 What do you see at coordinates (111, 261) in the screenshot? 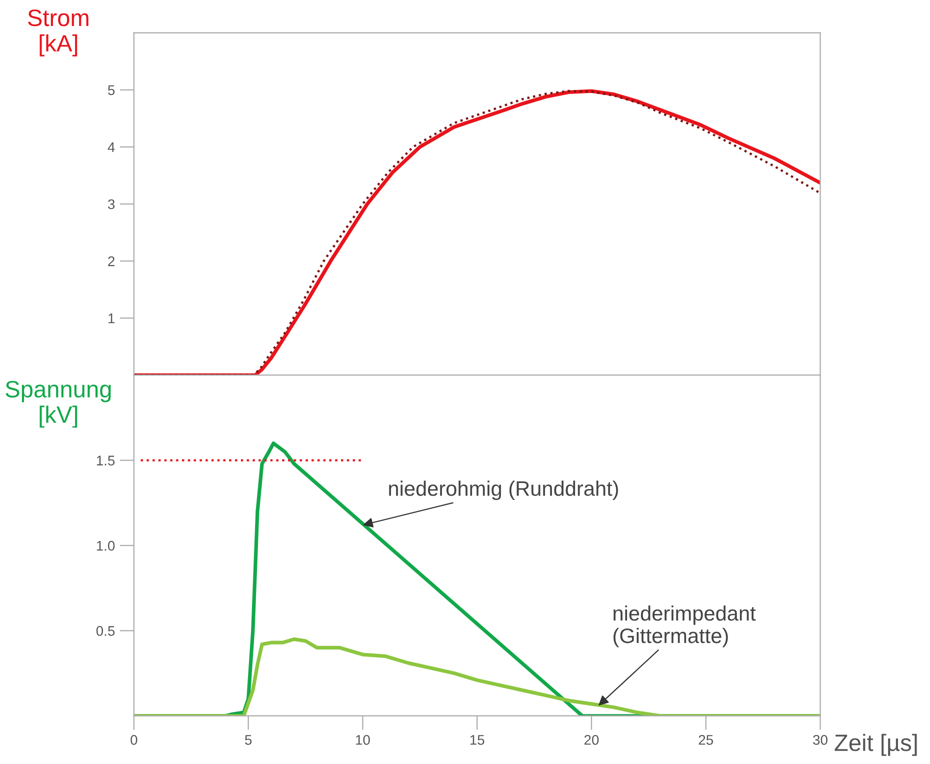
I see `y-tick-label: 2` at bounding box center [111, 261].